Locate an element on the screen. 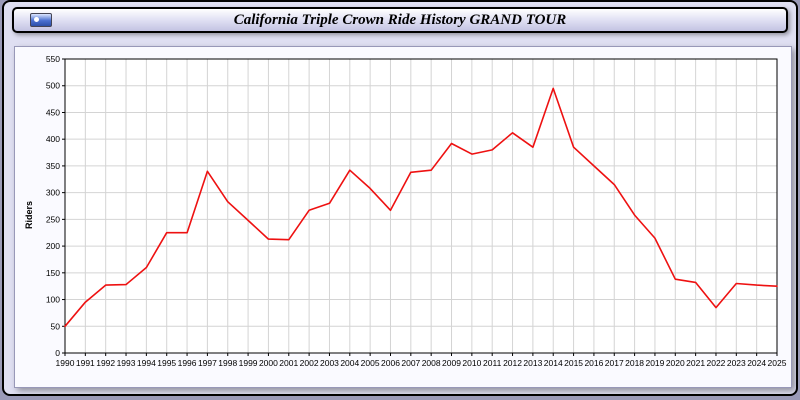  x-tick-label: 2019 is located at coordinates (654, 363).